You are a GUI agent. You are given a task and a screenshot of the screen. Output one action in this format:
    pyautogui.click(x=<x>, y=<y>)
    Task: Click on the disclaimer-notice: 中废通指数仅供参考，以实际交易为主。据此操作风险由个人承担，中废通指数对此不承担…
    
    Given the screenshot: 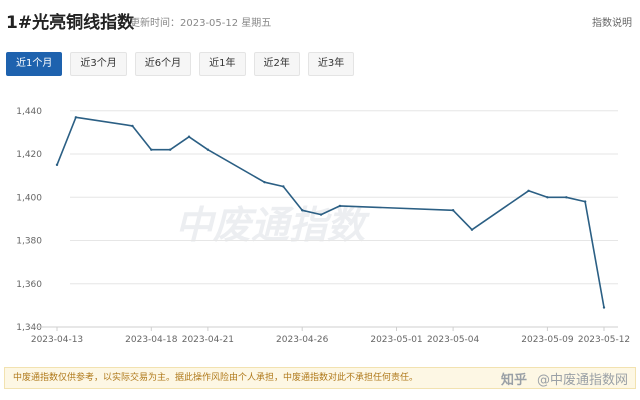 What is the action you would take?
    pyautogui.click(x=320, y=378)
    